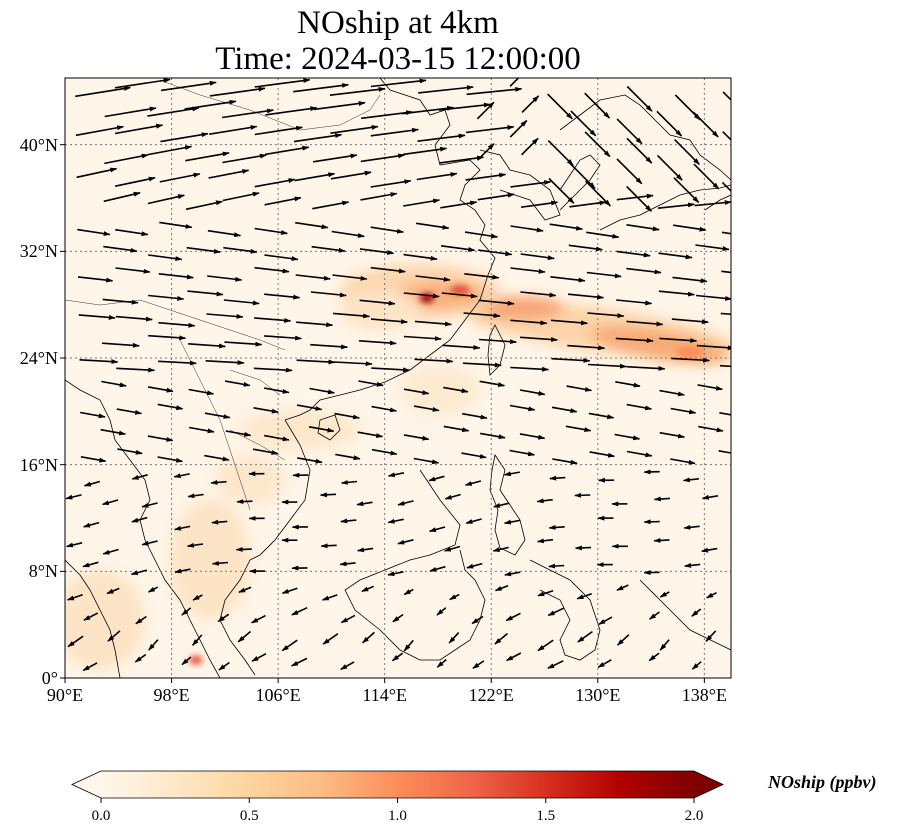 The image size is (904, 836). I want to click on lat-tick-label: 40°N, so click(38, 145).